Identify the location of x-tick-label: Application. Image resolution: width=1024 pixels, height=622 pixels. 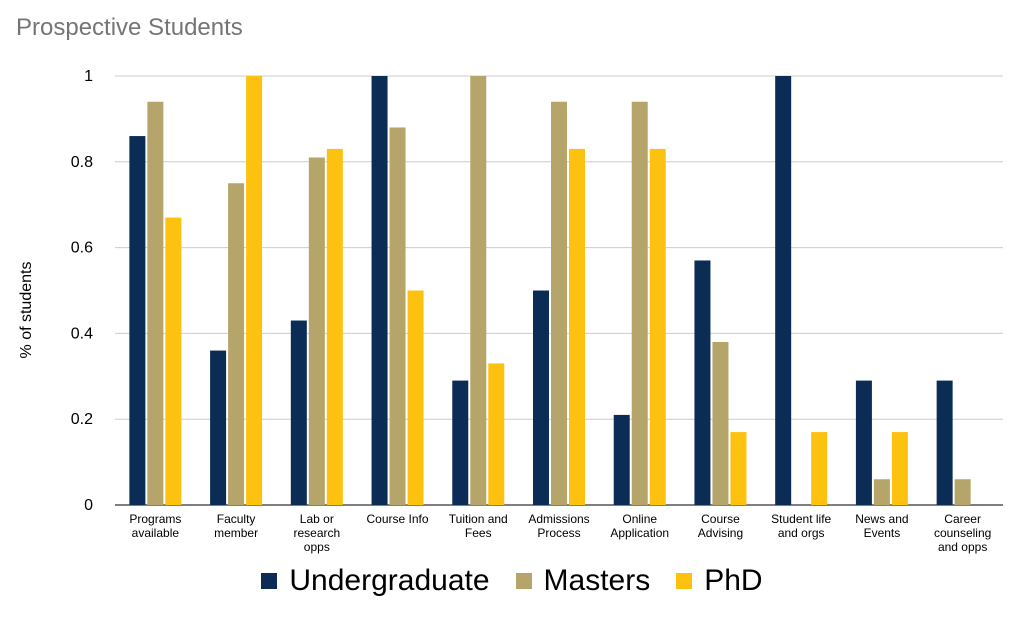
(639, 533).